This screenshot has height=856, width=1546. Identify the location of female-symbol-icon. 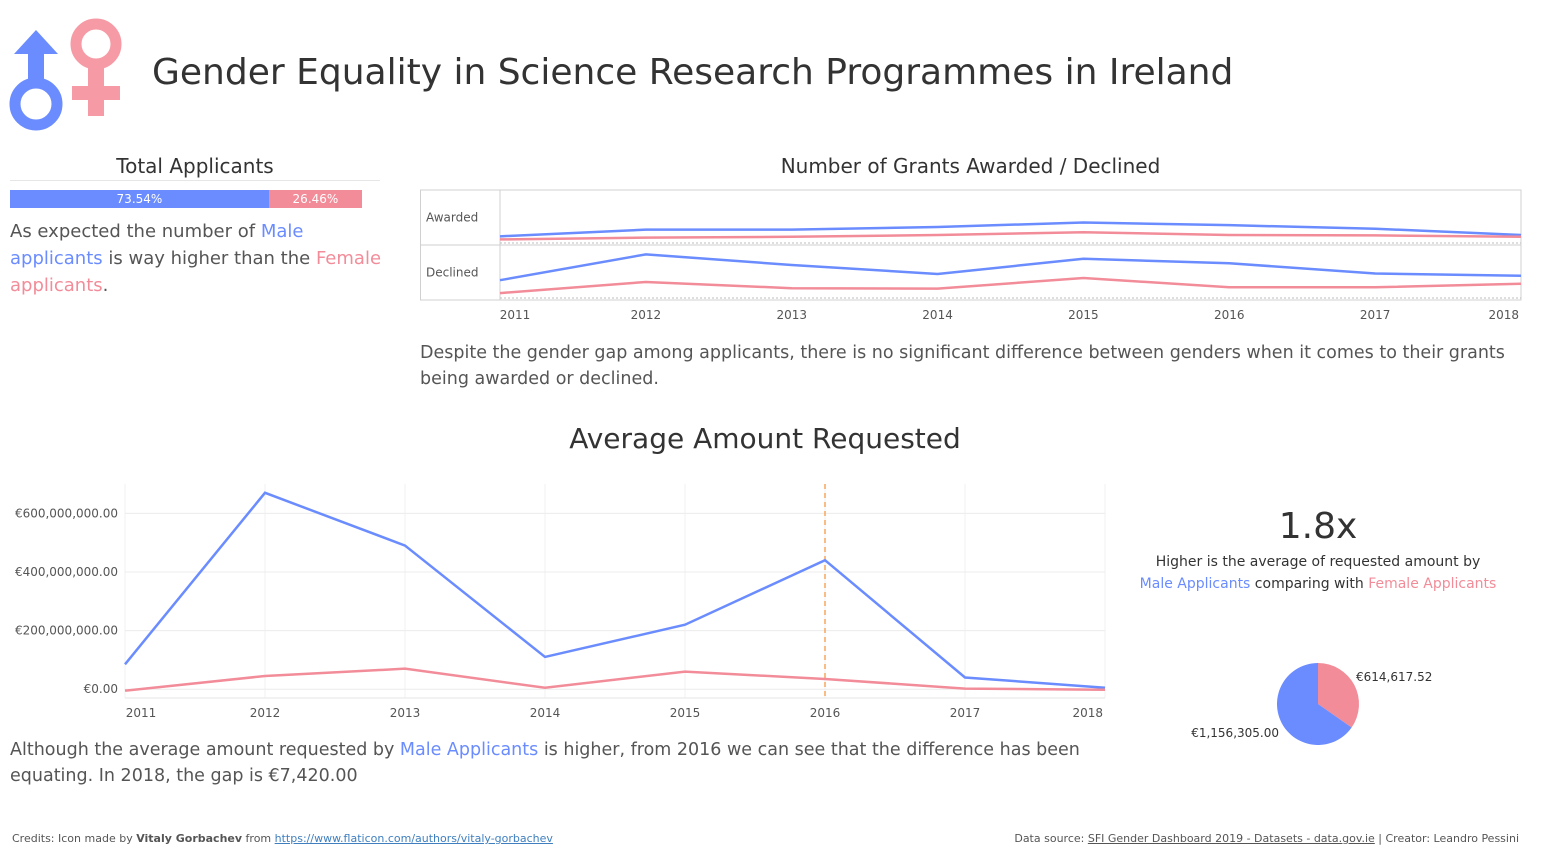
(96, 67).